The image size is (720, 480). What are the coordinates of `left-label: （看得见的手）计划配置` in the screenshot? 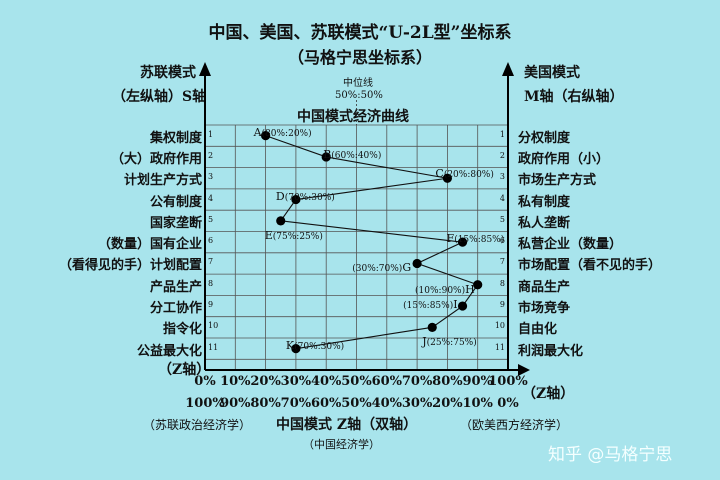 It's located at (130, 266).